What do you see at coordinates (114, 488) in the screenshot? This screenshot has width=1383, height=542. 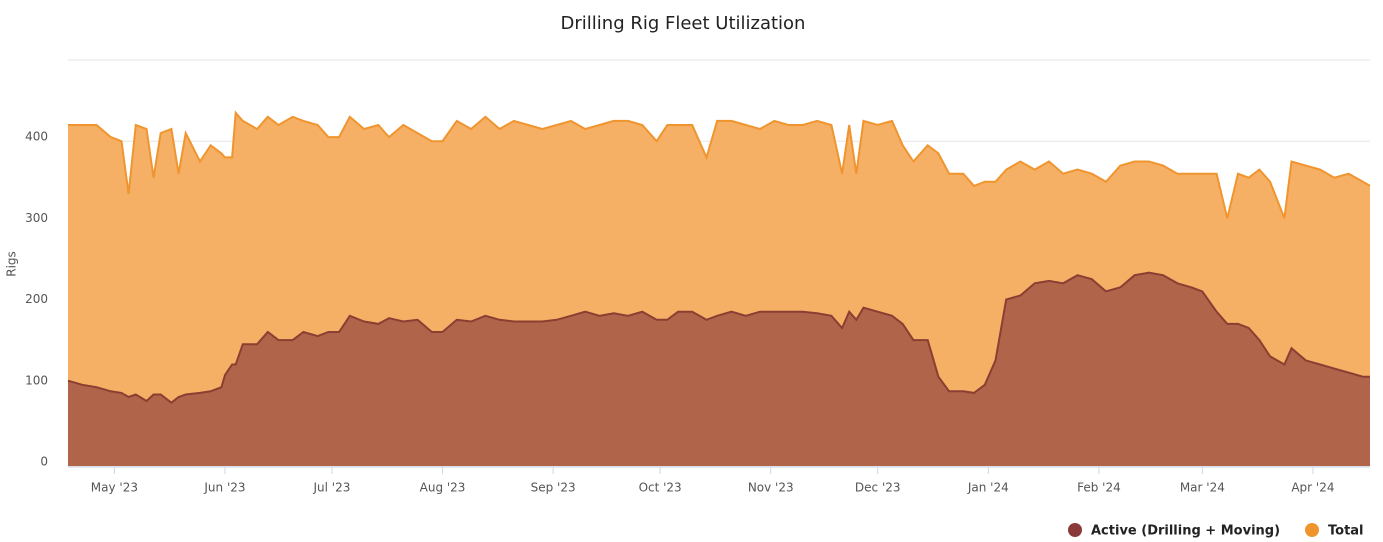 I see `x-tick-label: May '23` at bounding box center [114, 488].